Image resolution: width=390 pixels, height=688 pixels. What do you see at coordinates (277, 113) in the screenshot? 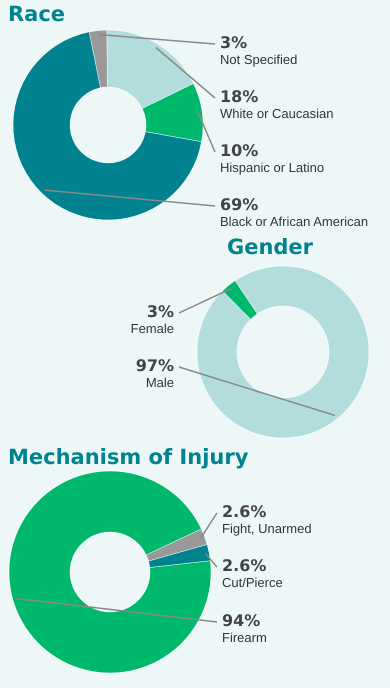
I see `slice-label: White or Caucasian` at bounding box center [277, 113].